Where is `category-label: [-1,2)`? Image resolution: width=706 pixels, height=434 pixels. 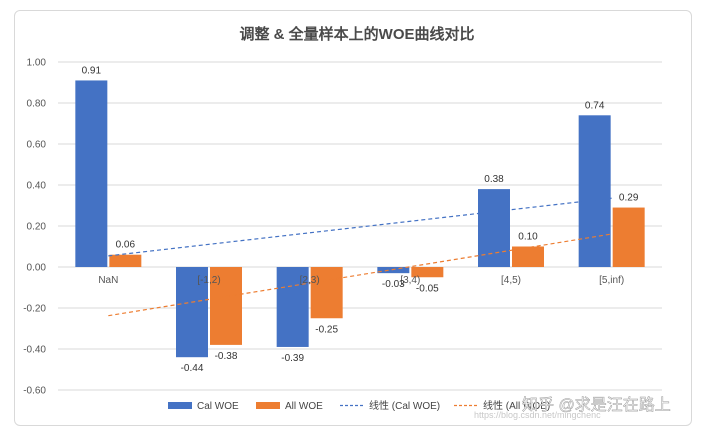
category-label: [-1,2) is located at coordinates (208, 280).